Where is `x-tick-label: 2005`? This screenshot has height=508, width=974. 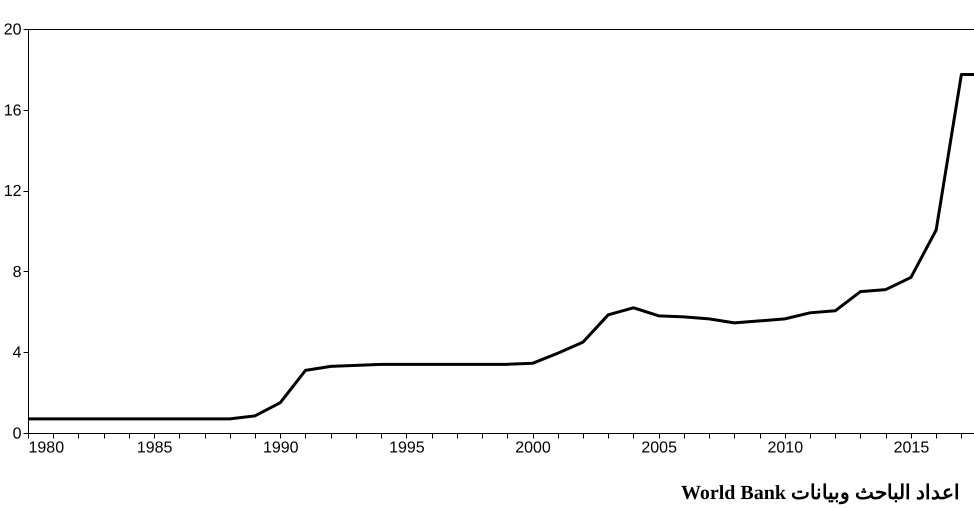 x-tick-label: 2005 is located at coordinates (659, 448).